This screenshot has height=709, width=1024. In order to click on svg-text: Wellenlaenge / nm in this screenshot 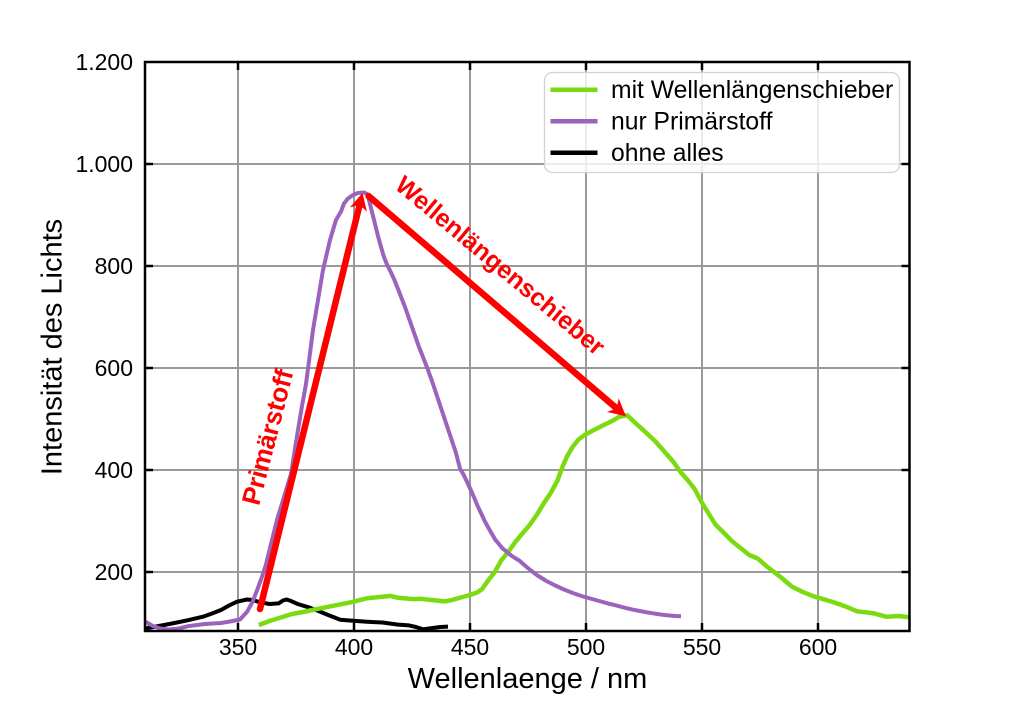, I will do `click(528, 679)`.